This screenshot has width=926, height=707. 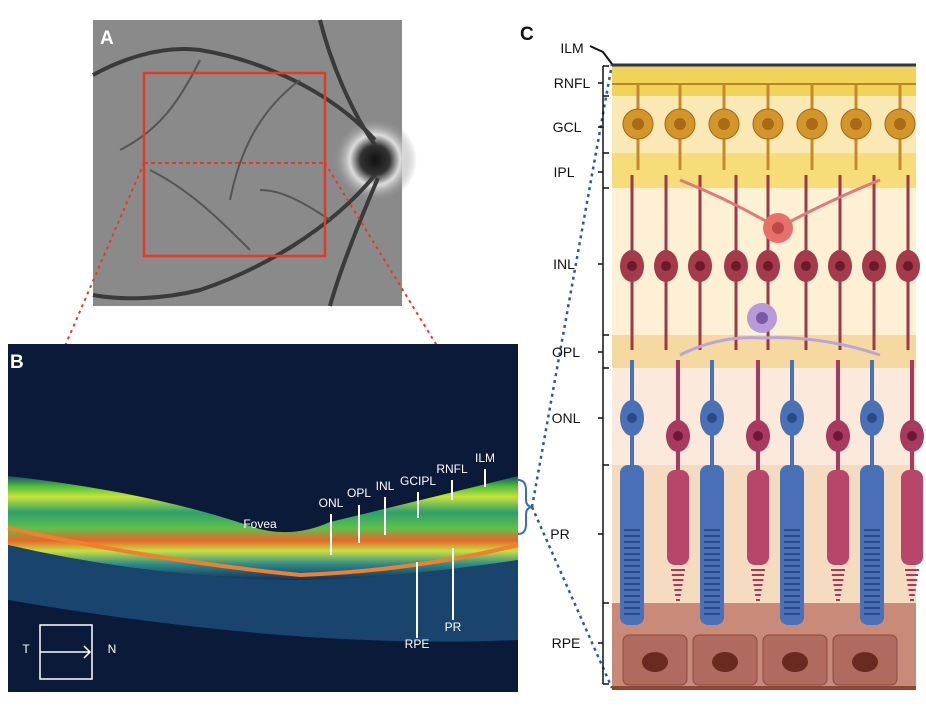 I want to click on layer-label: GCL, so click(x=567, y=127).